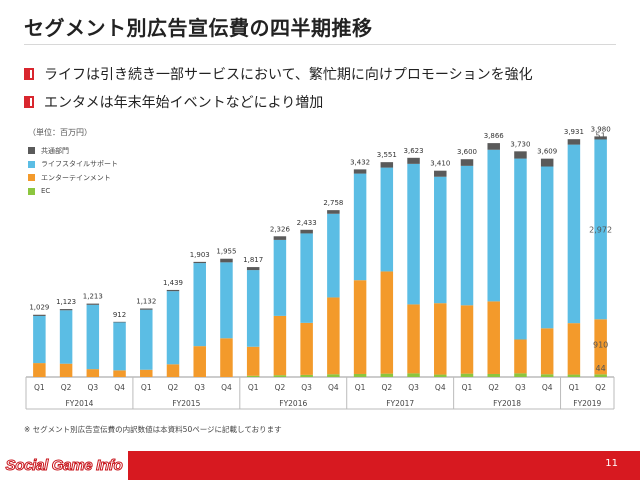  Describe the element at coordinates (184, 103) in the screenshot. I see `bullet-text: エンタメは年末年始イベントなどにより増加` at that location.